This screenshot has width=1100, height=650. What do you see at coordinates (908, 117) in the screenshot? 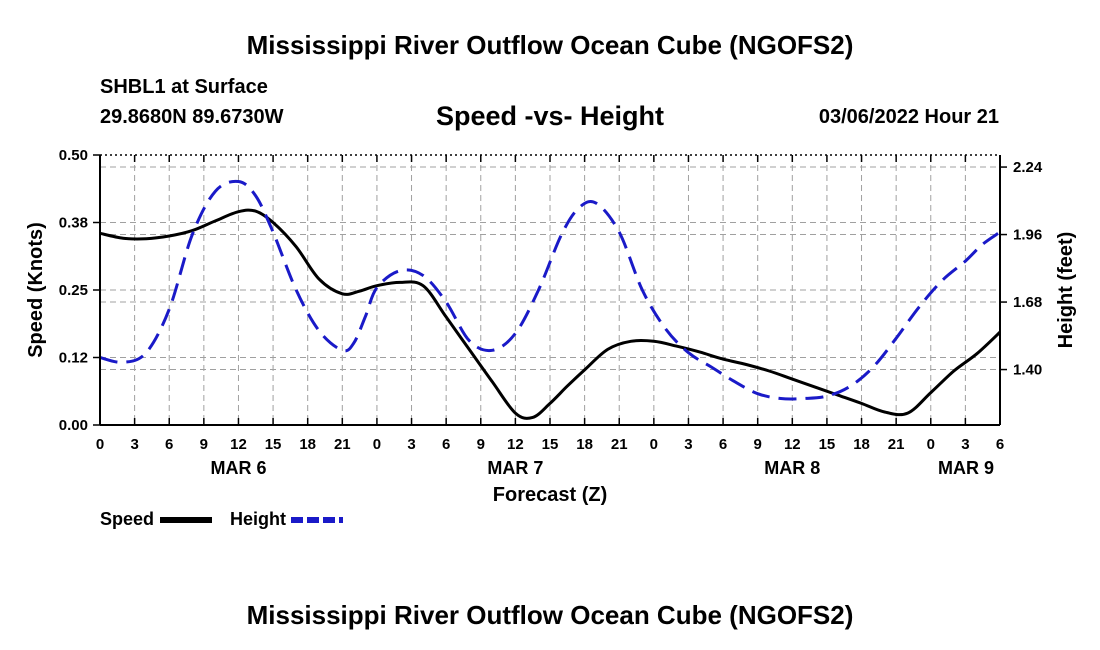
I see `forecast-datestamp: 03/06/2022 Hour 21` at bounding box center [908, 117].